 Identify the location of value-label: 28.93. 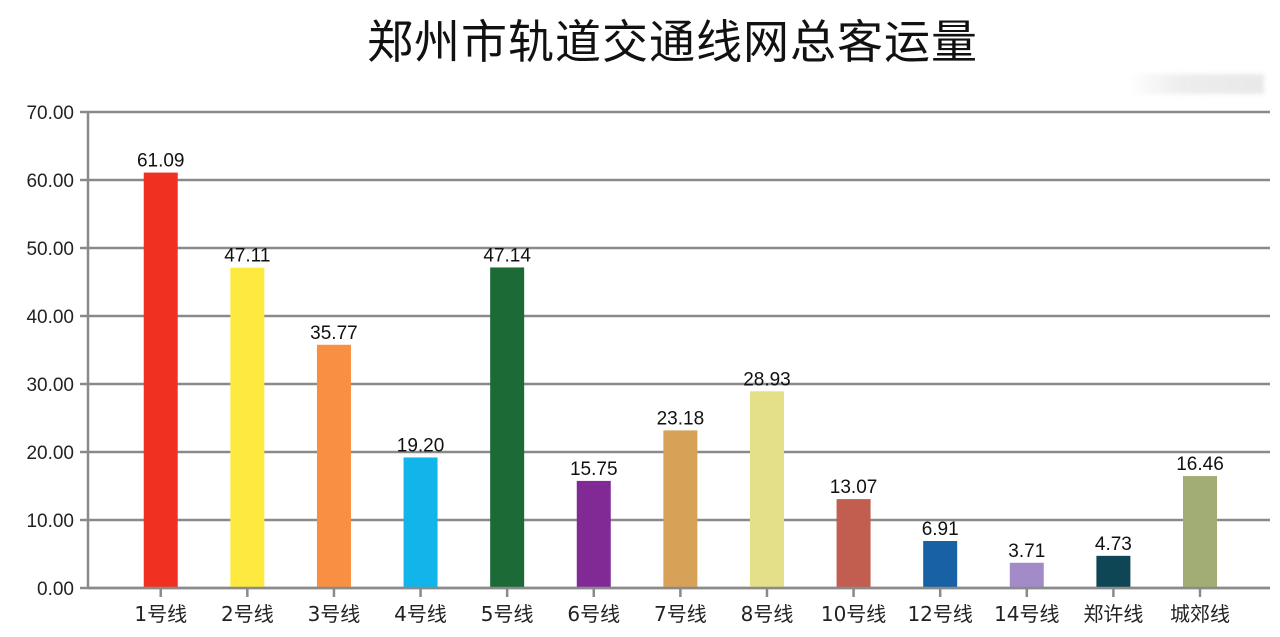
(767, 379).